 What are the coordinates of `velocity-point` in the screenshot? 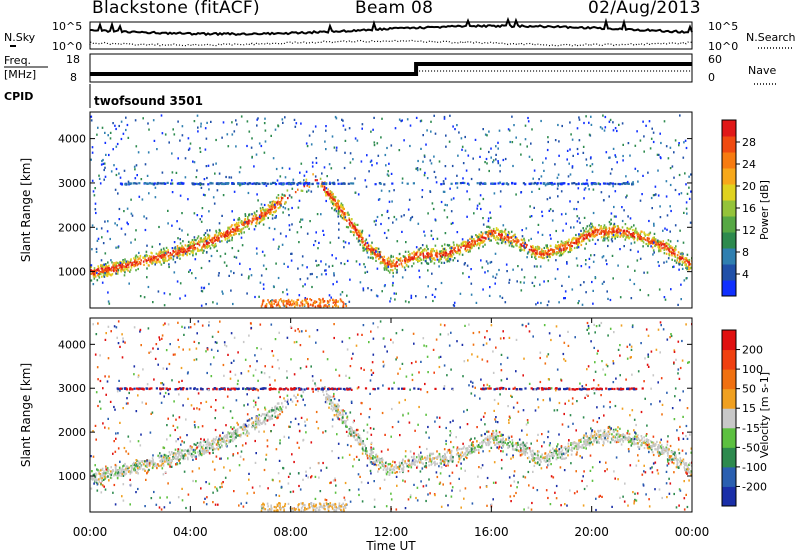 It's located at (343, 410).